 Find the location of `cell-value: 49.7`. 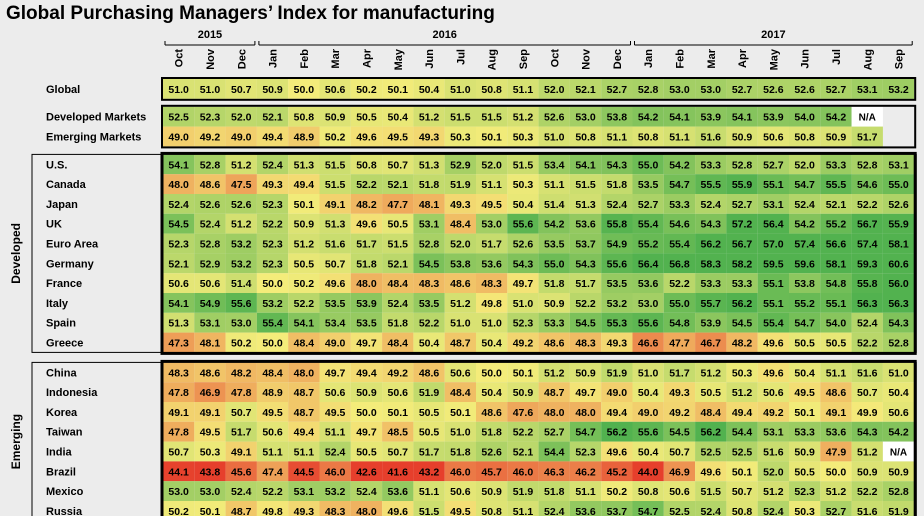

cell-value: 49.7 is located at coordinates (366, 433).